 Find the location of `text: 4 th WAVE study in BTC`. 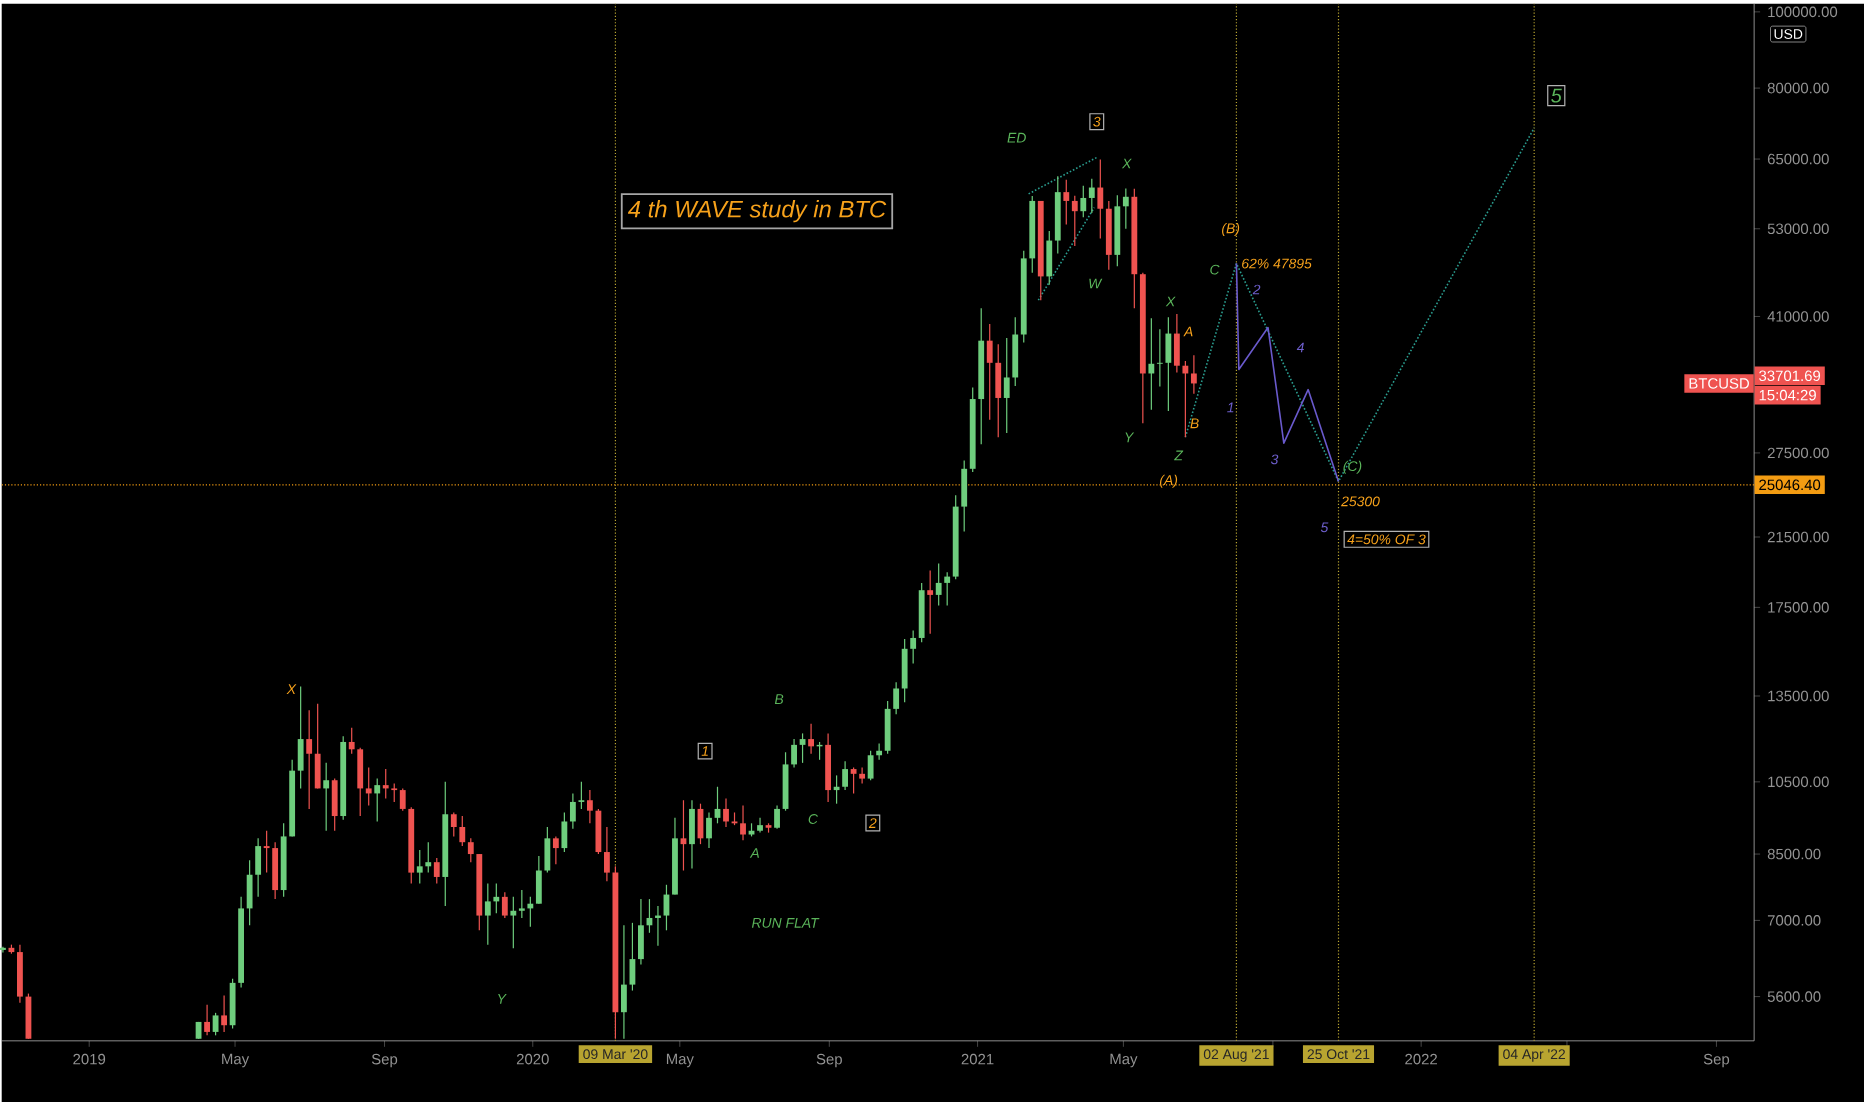

text: 4 th WAVE study in BTC is located at coordinates (757, 210).